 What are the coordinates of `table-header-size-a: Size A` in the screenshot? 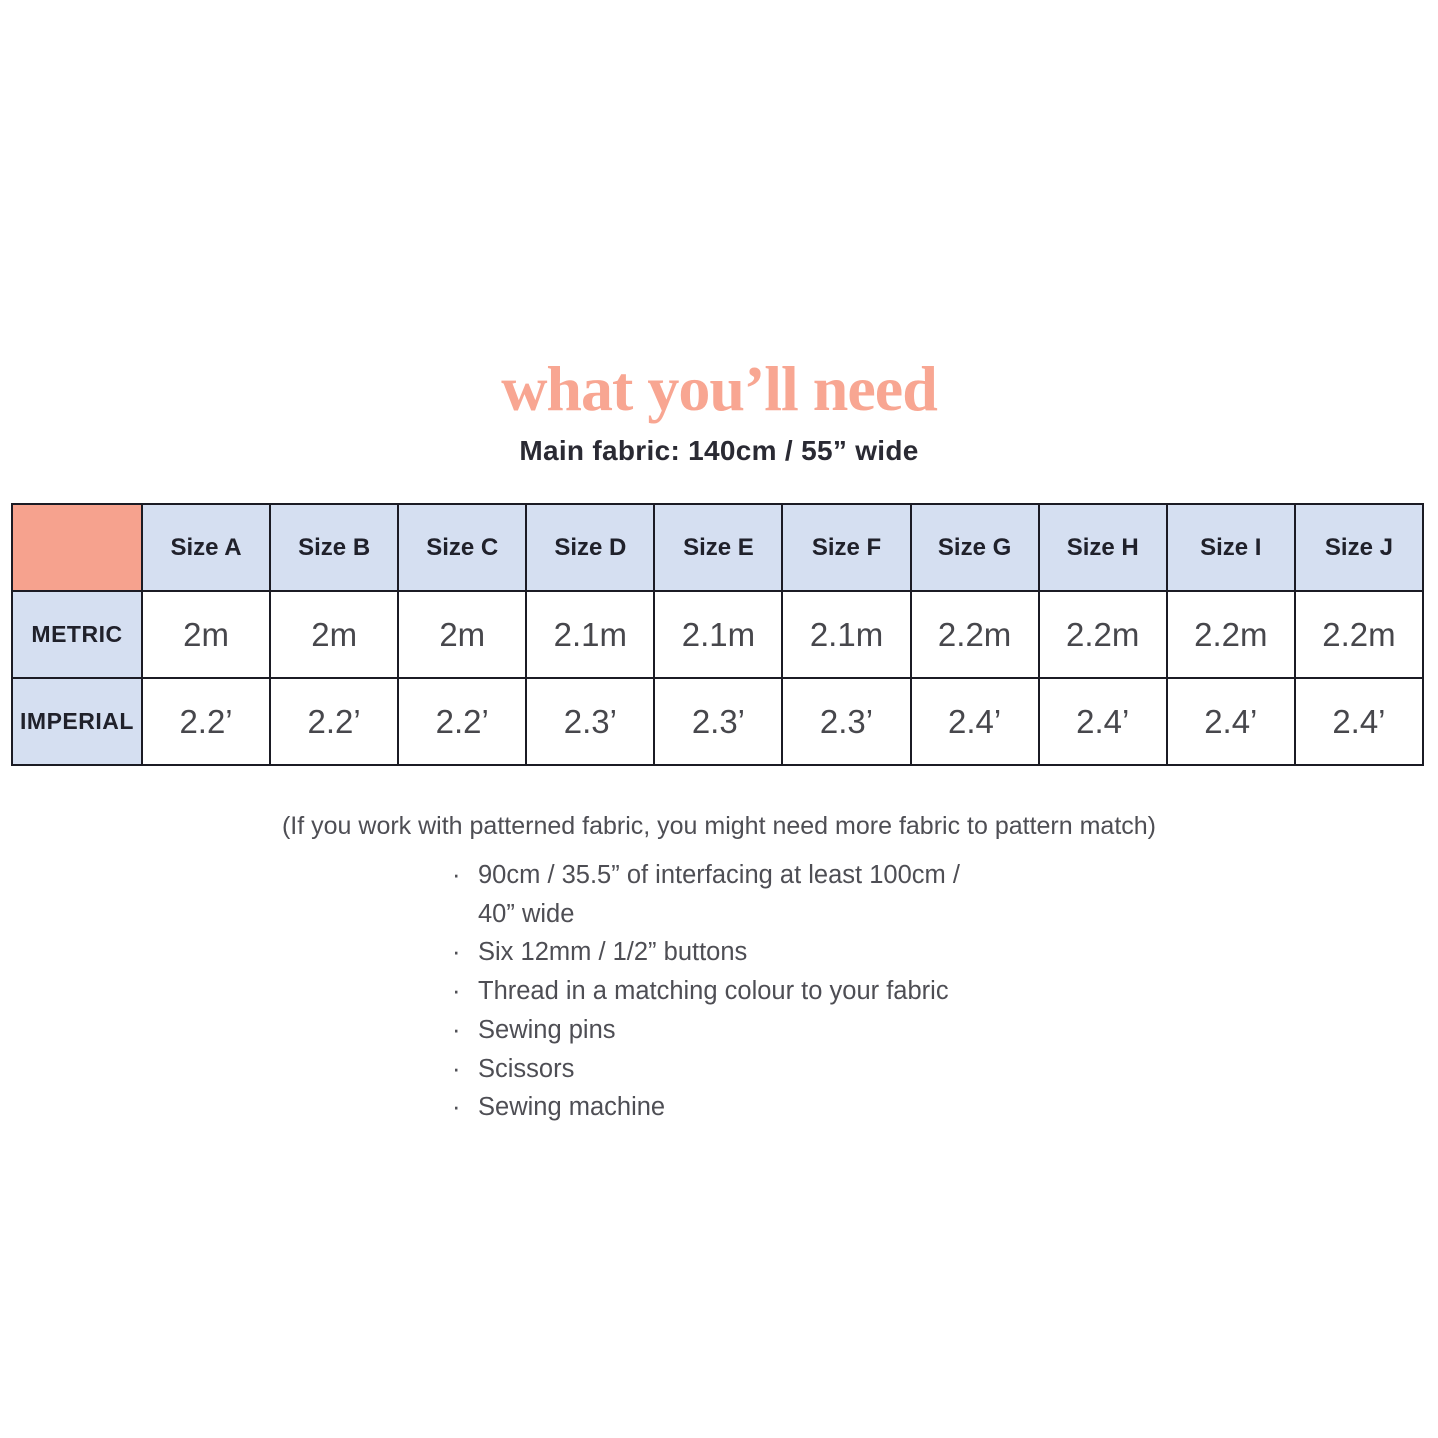 It's located at (206, 547).